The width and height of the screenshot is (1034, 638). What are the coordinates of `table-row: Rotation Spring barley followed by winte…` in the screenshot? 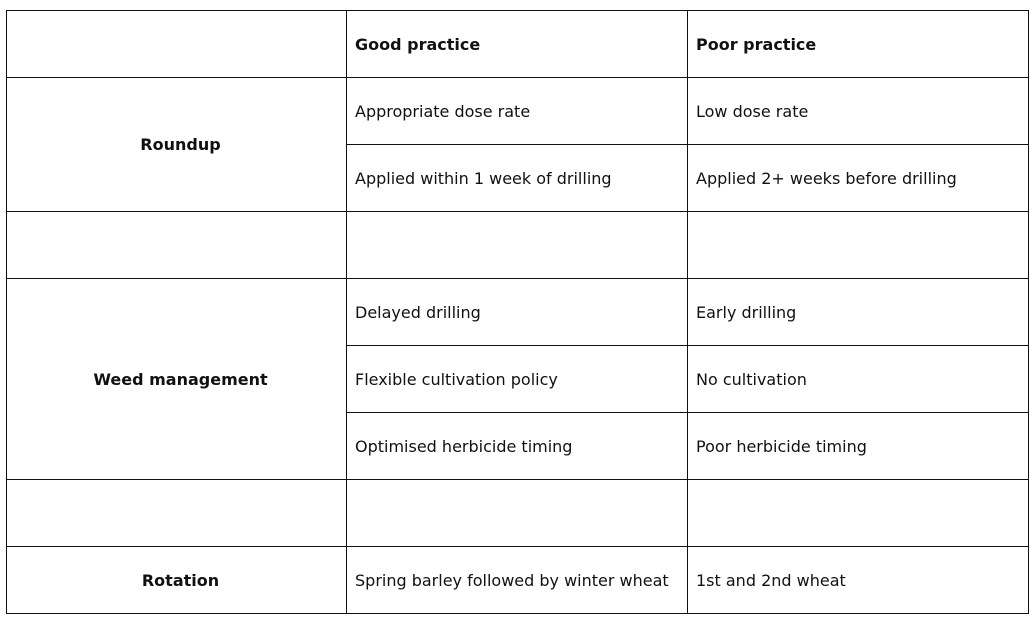 It's located at (517, 580).